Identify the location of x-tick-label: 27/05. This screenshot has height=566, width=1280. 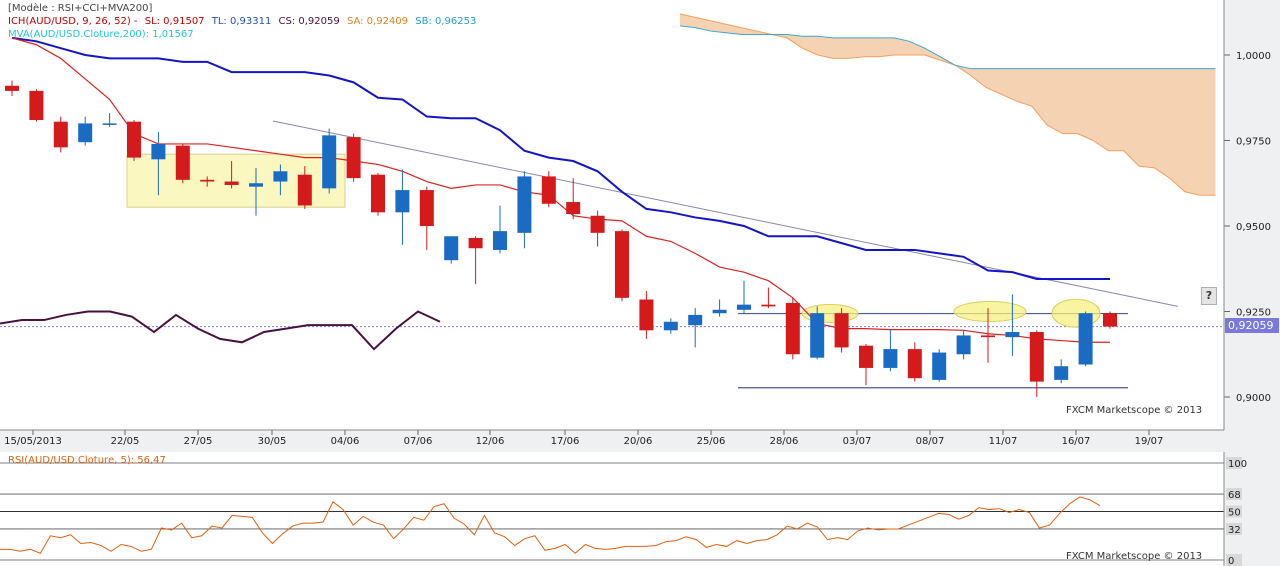
(198, 441).